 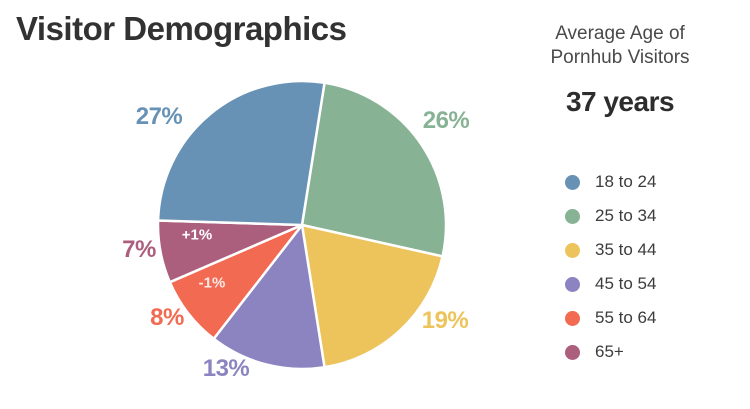 I want to click on legend-label-45-to-54: 45 to 54, so click(x=626, y=283).